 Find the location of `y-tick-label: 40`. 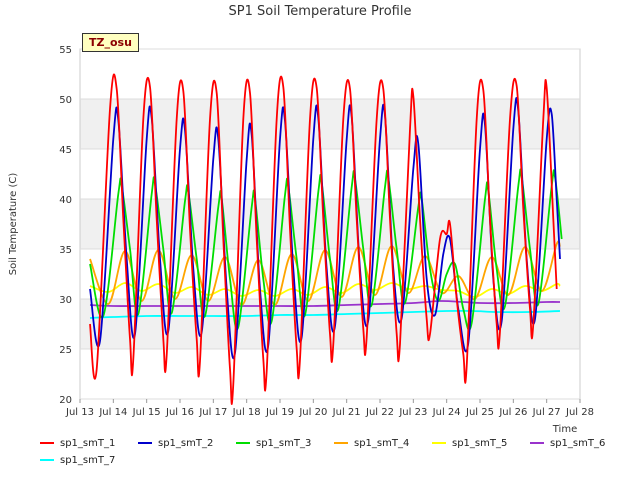

y-tick-label: 40 is located at coordinates (65, 200).